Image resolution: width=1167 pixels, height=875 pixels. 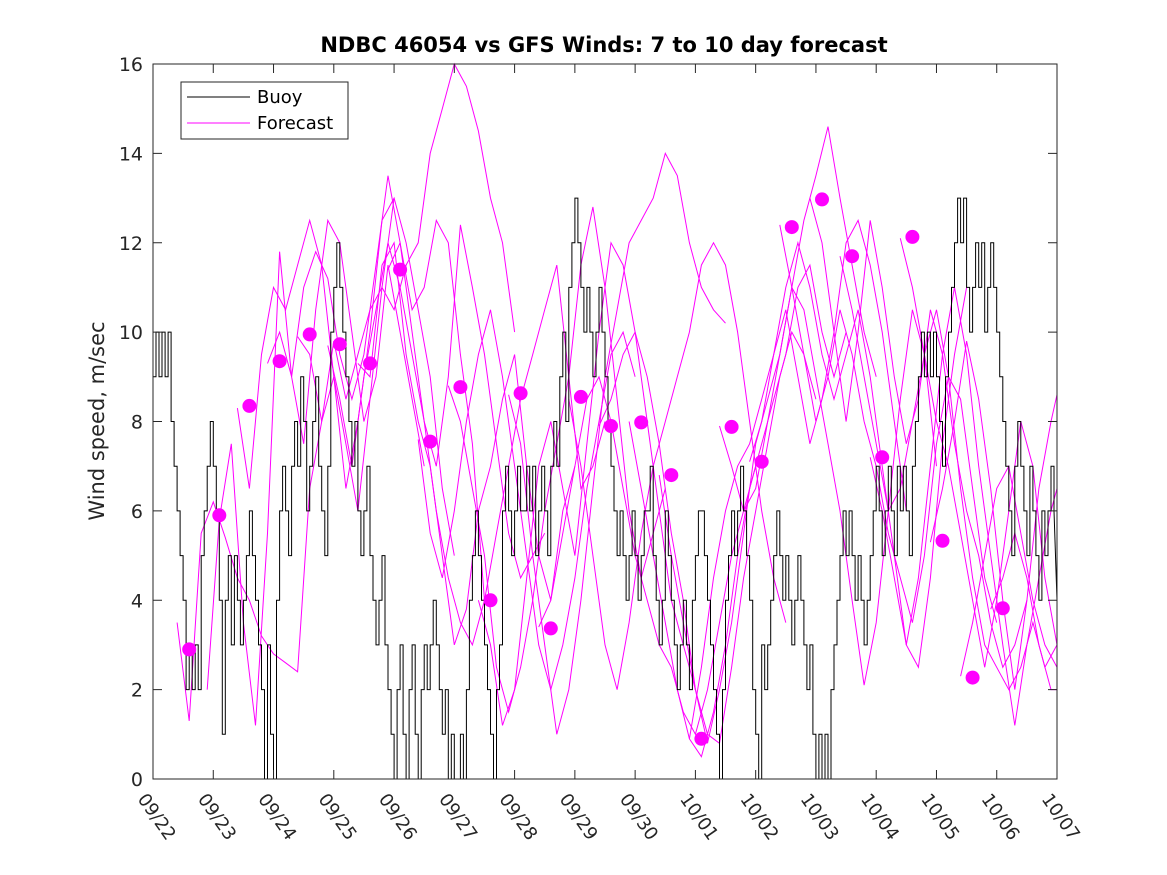 What do you see at coordinates (131, 244) in the screenshot?
I see `y-tick-label: 12` at bounding box center [131, 244].